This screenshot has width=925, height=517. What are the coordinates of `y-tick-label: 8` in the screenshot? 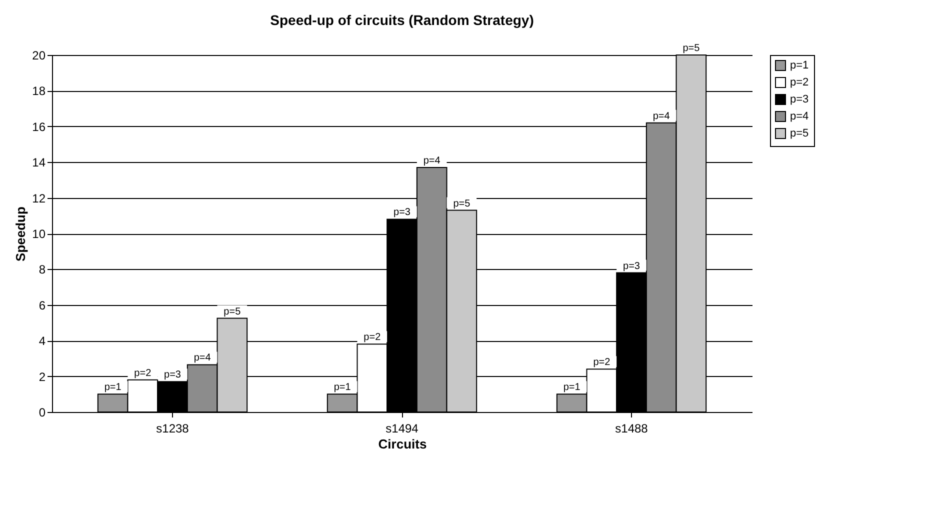 It's located at (42, 269).